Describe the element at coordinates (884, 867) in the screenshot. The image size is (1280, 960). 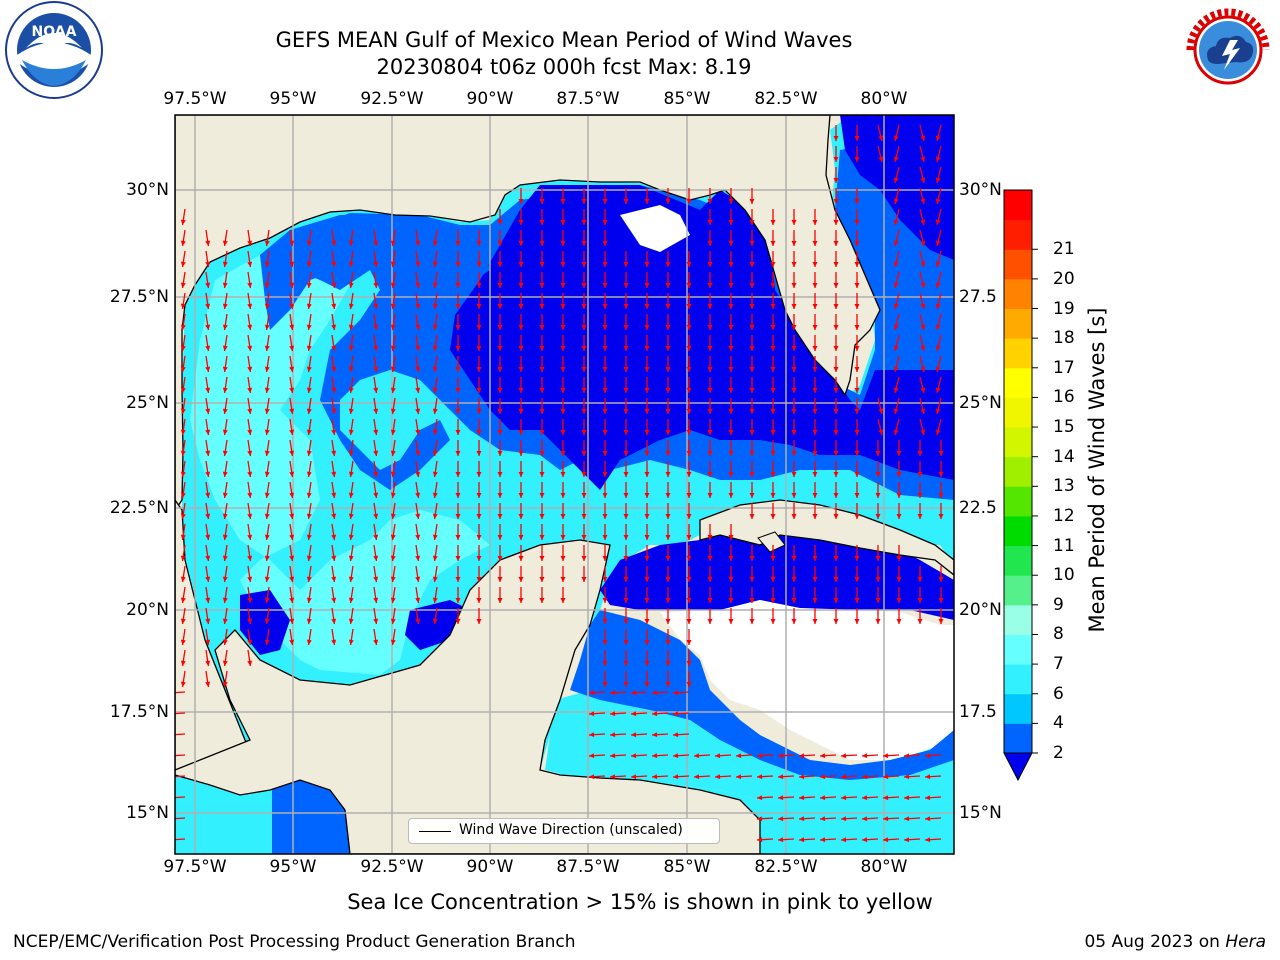
I see `lon-label-bottom-7: 80°W` at that location.